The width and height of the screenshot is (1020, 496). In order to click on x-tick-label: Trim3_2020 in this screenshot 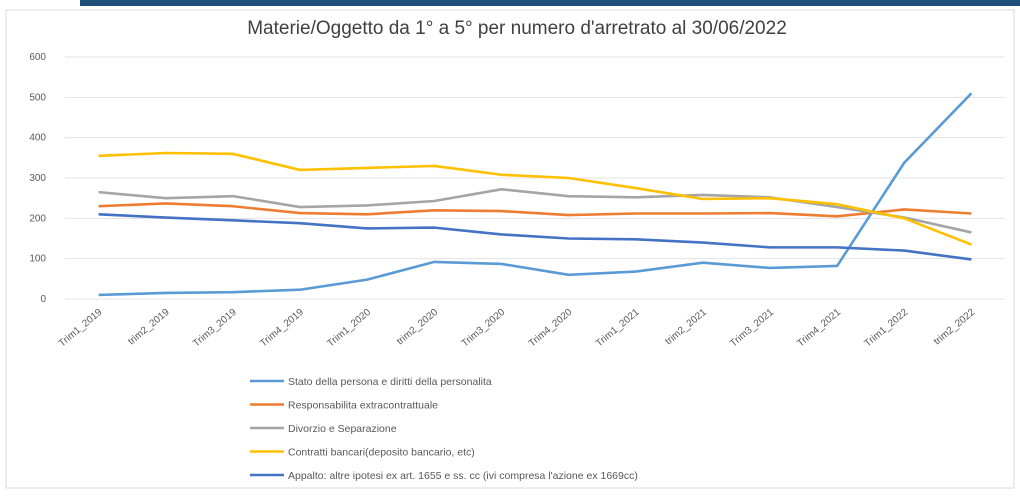, I will do `click(484, 328)`.